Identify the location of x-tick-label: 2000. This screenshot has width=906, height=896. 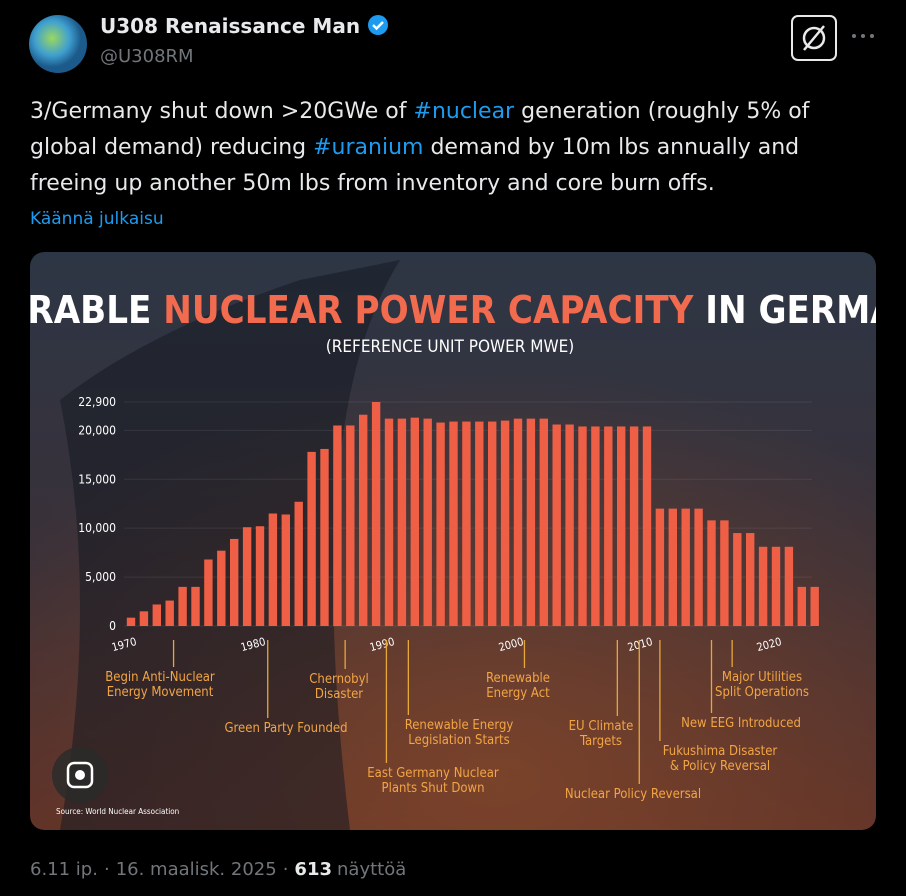
(511, 644).